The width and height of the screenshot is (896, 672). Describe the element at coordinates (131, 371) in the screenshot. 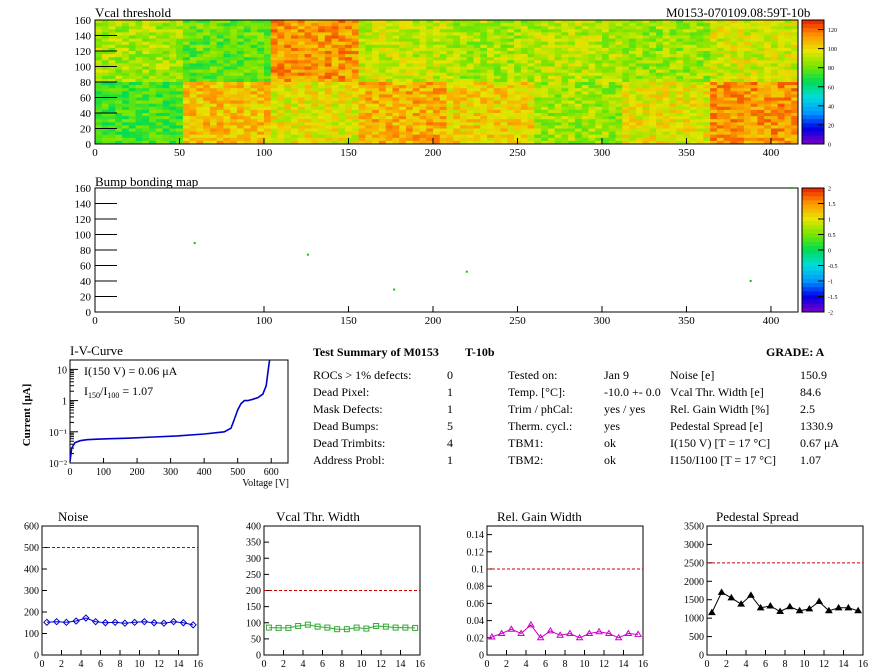

I see `iv-annotation-current: I(150 V) = 0.06 μA` at that location.